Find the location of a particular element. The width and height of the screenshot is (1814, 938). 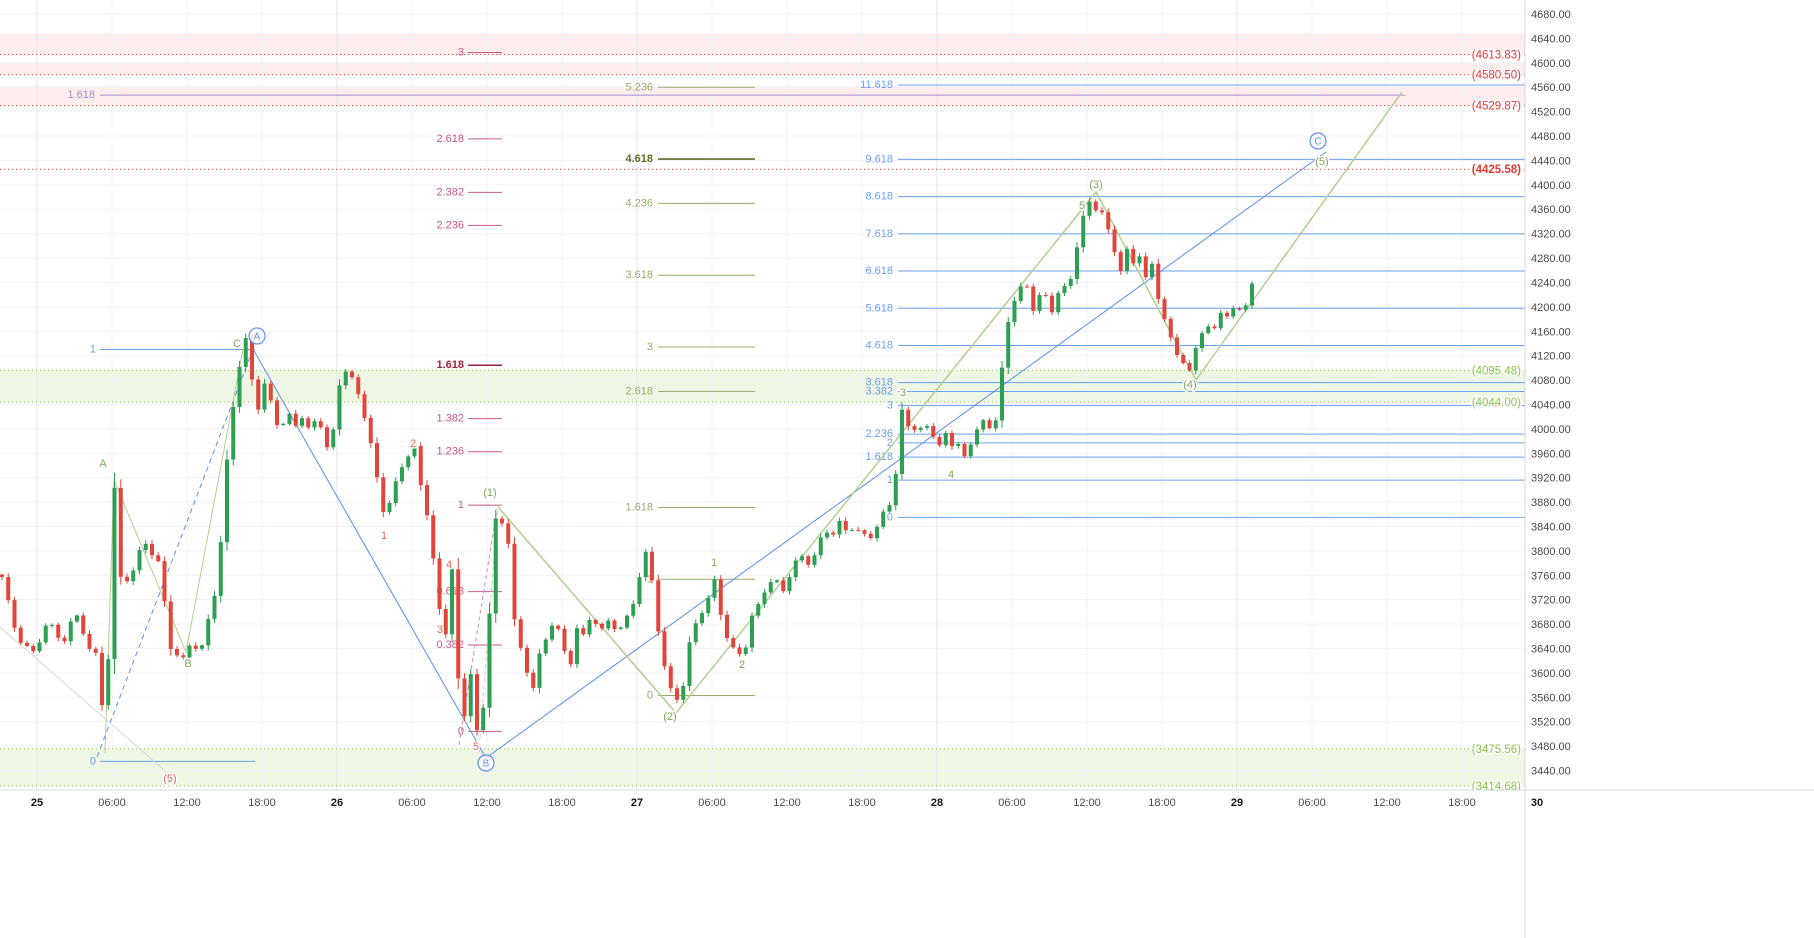

price-tick-label: 4560.00 is located at coordinates (1551, 88).